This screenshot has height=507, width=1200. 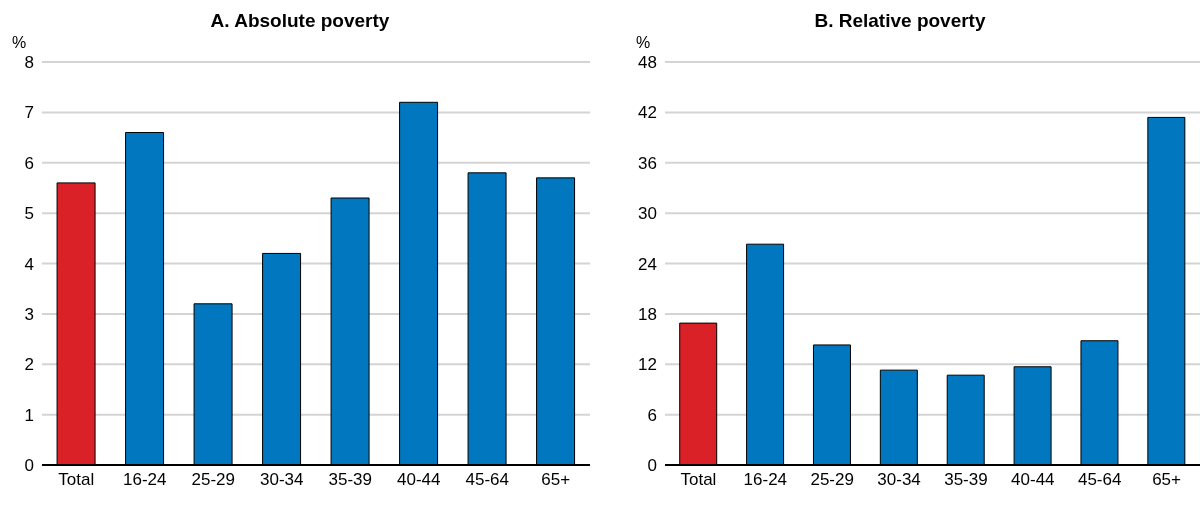 I want to click on y-tick-label: 36, so click(x=647, y=163).